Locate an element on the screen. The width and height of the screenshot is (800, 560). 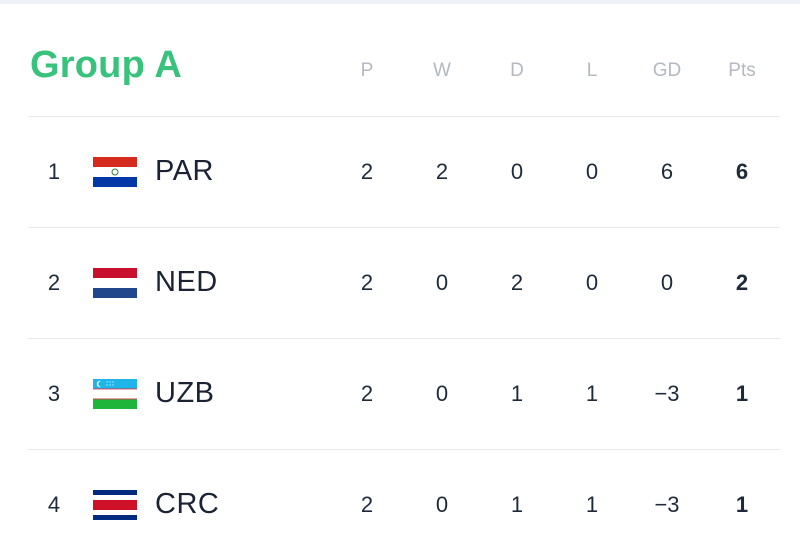
column-header-points: Pts is located at coordinates (742, 70).